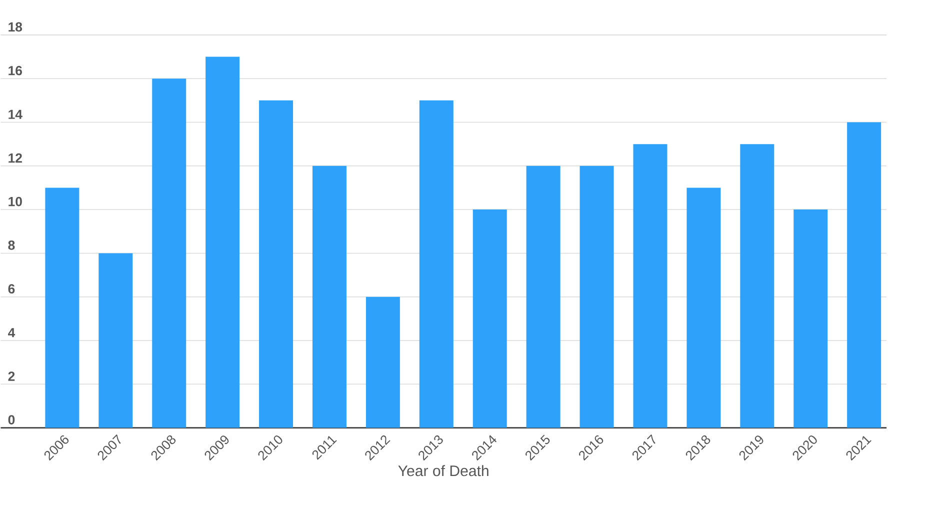  I want to click on y-tick-label: 14, so click(15, 115).